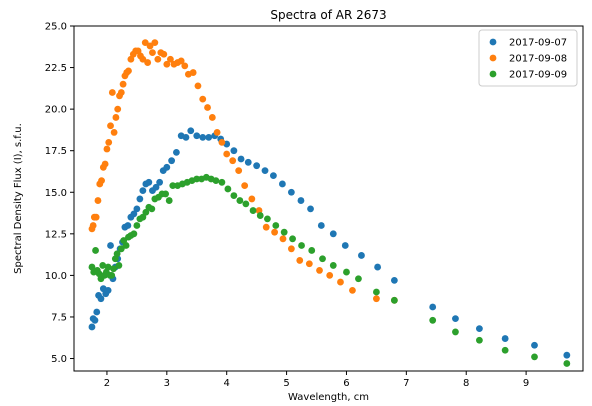 Image resolution: width=592 pixels, height=406 pixels. I want to click on y-tick-label: 20.0, so click(56, 110).